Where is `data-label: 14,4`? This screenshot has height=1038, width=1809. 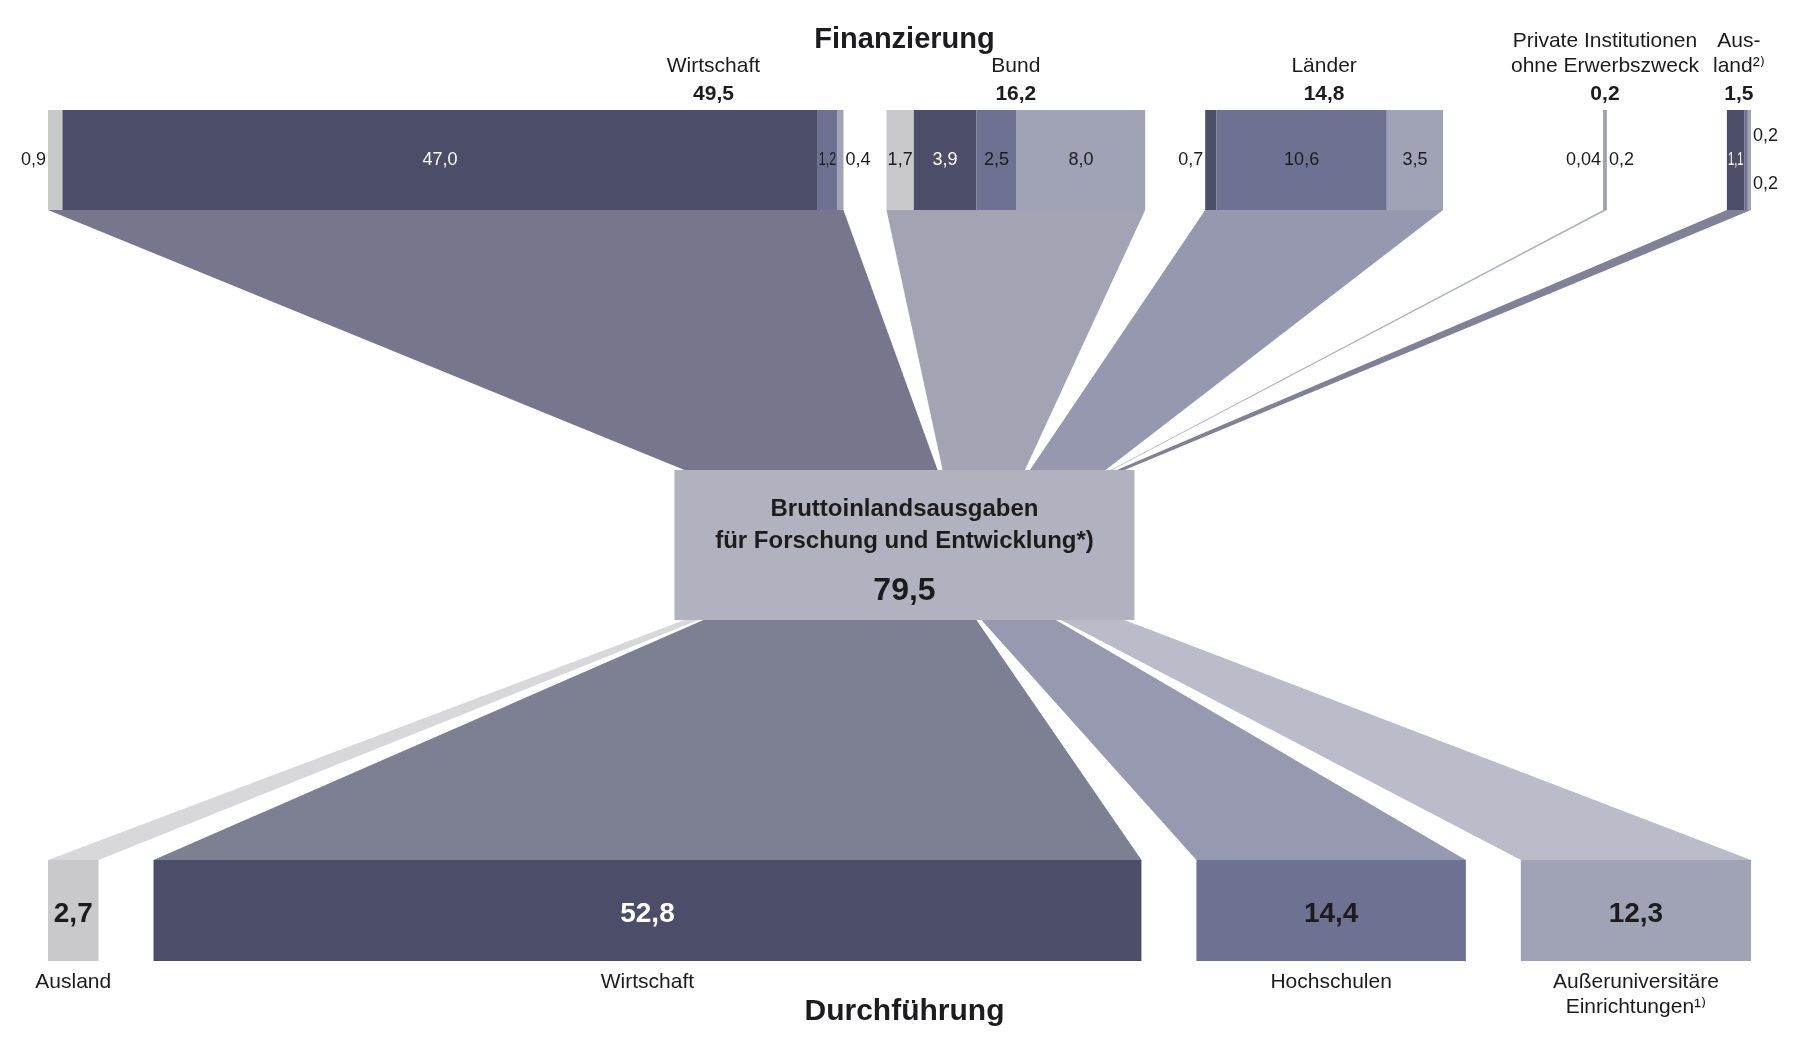 data-label: 14,4 is located at coordinates (1331, 913).